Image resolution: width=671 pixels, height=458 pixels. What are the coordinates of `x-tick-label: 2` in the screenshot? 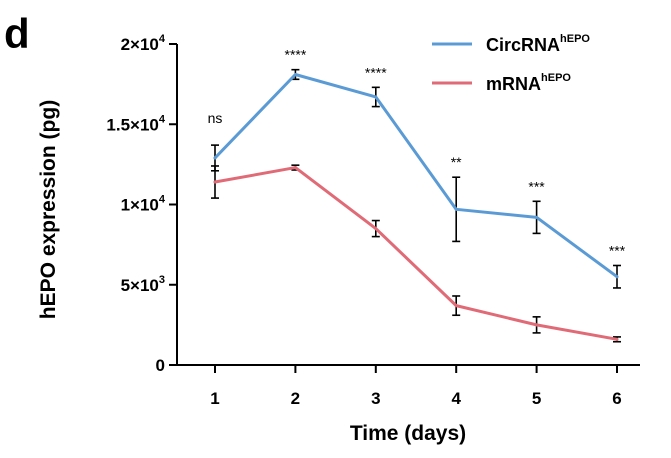 It's located at (295, 398).